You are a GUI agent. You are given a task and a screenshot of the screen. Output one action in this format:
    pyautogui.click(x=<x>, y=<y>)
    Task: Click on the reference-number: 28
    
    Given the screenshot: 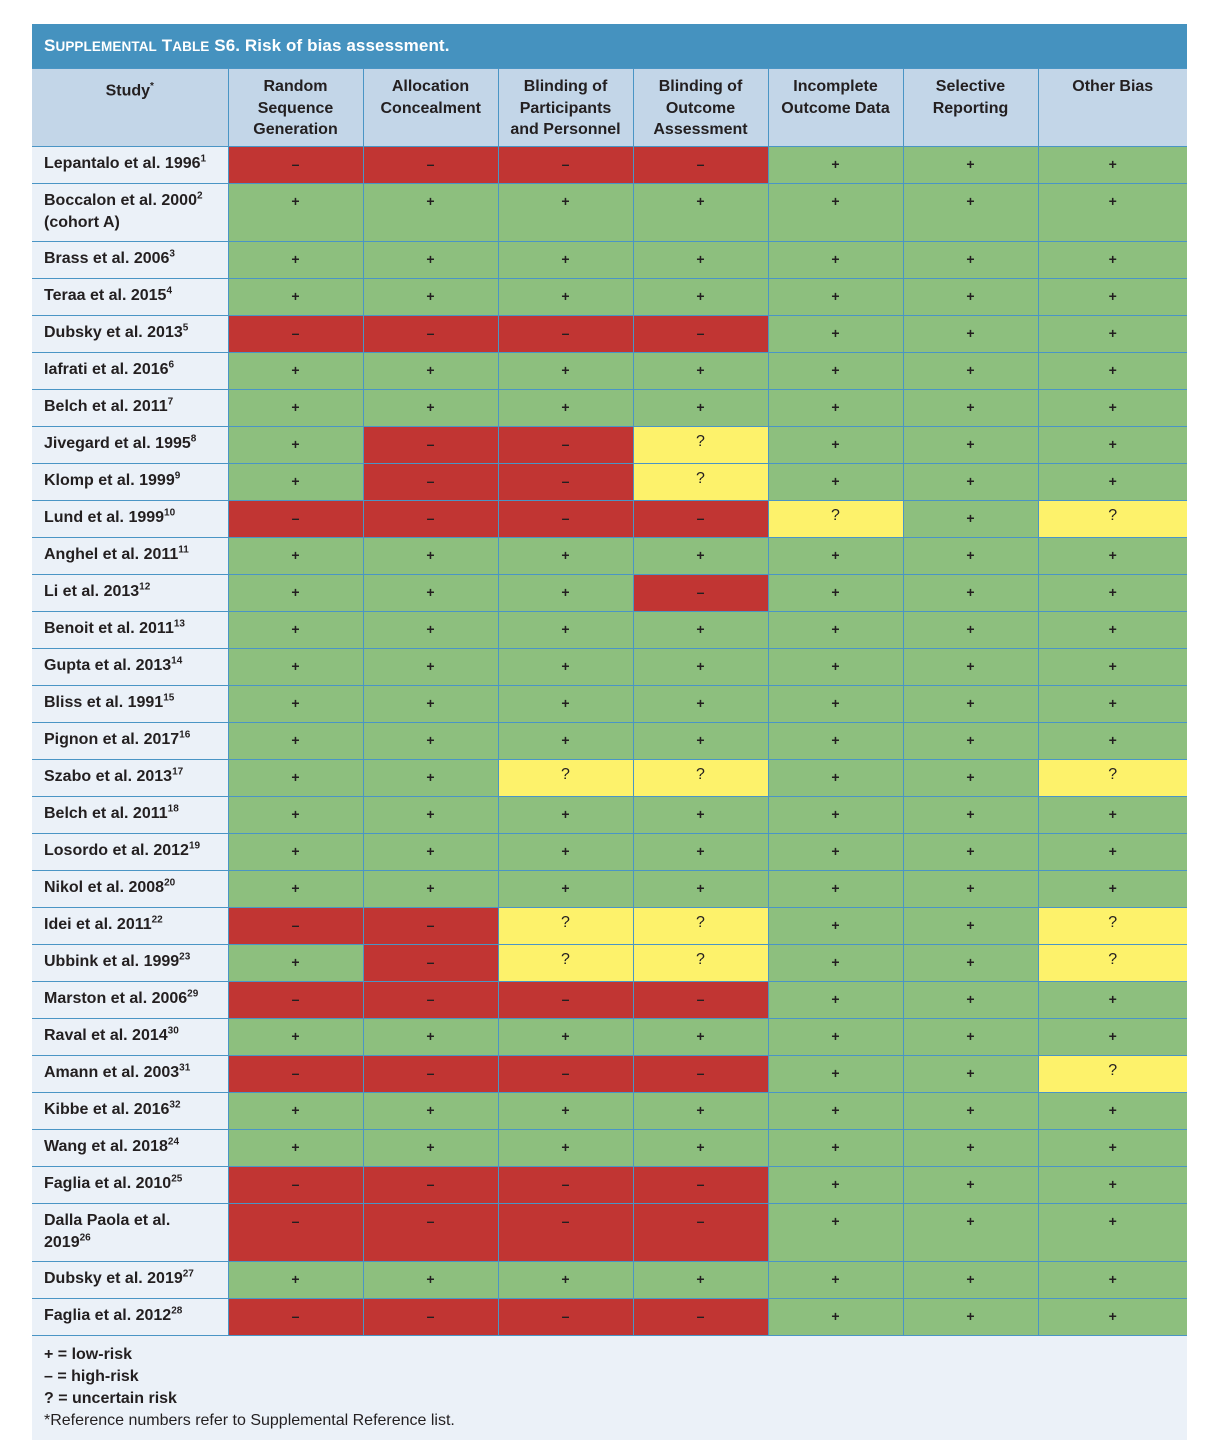 What is the action you would take?
    pyautogui.click(x=177, y=1311)
    